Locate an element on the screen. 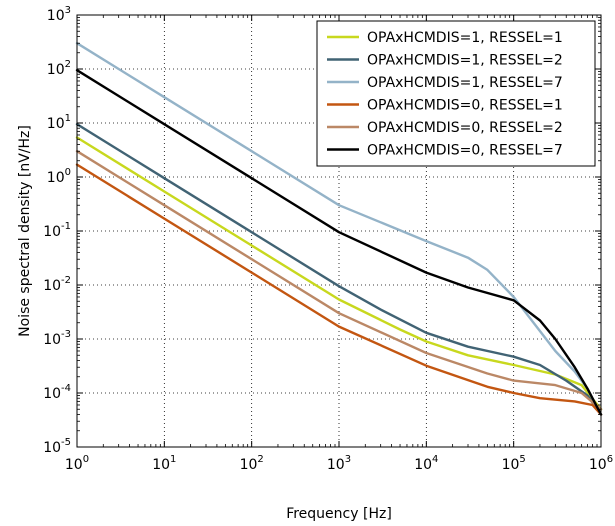 This screenshot has height=526, width=615. y-axis-label-prefix: Noise spectral density [nV/ is located at coordinates (25, 242).